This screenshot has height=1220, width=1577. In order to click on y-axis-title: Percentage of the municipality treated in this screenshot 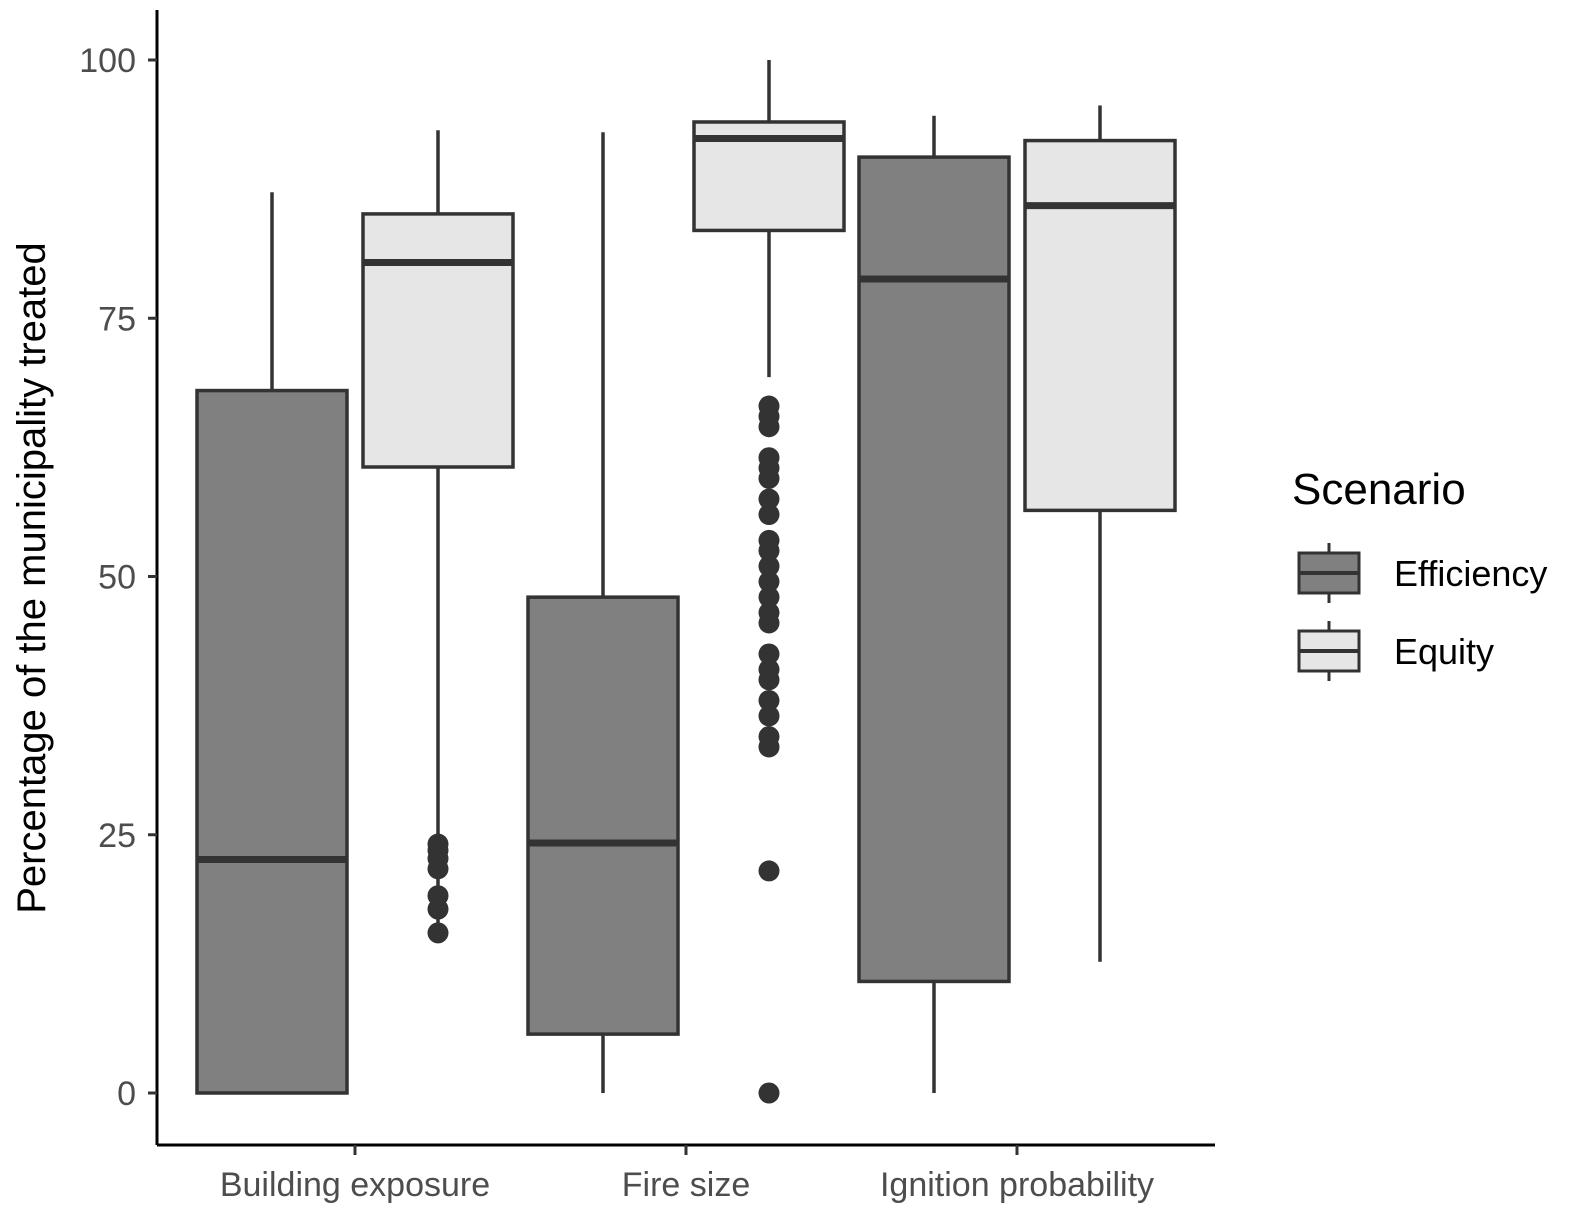, I will do `click(32, 578)`.